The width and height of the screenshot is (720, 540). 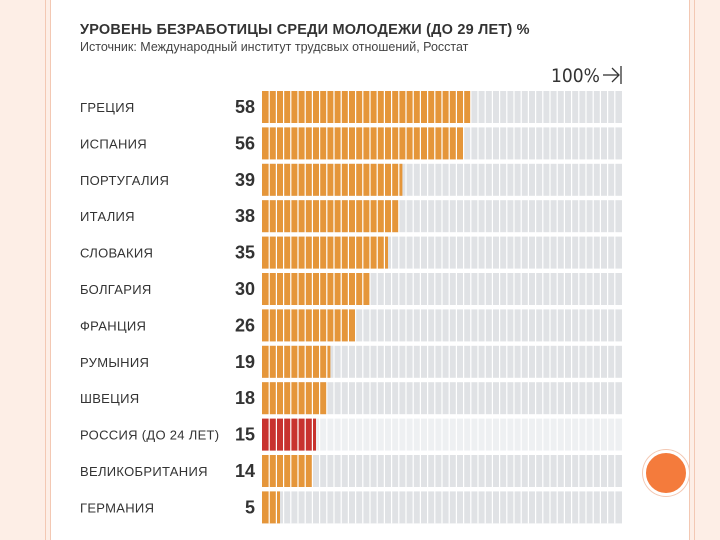 I want to click on category-label: ПОРТУГАЛИЯ, so click(x=124, y=180).